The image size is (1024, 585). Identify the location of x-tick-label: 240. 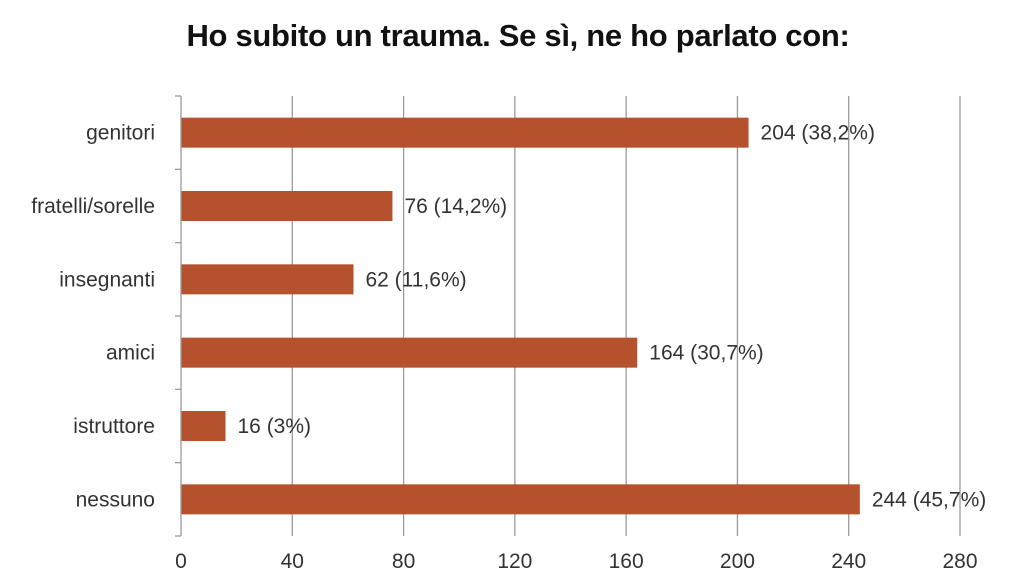
(848, 561).